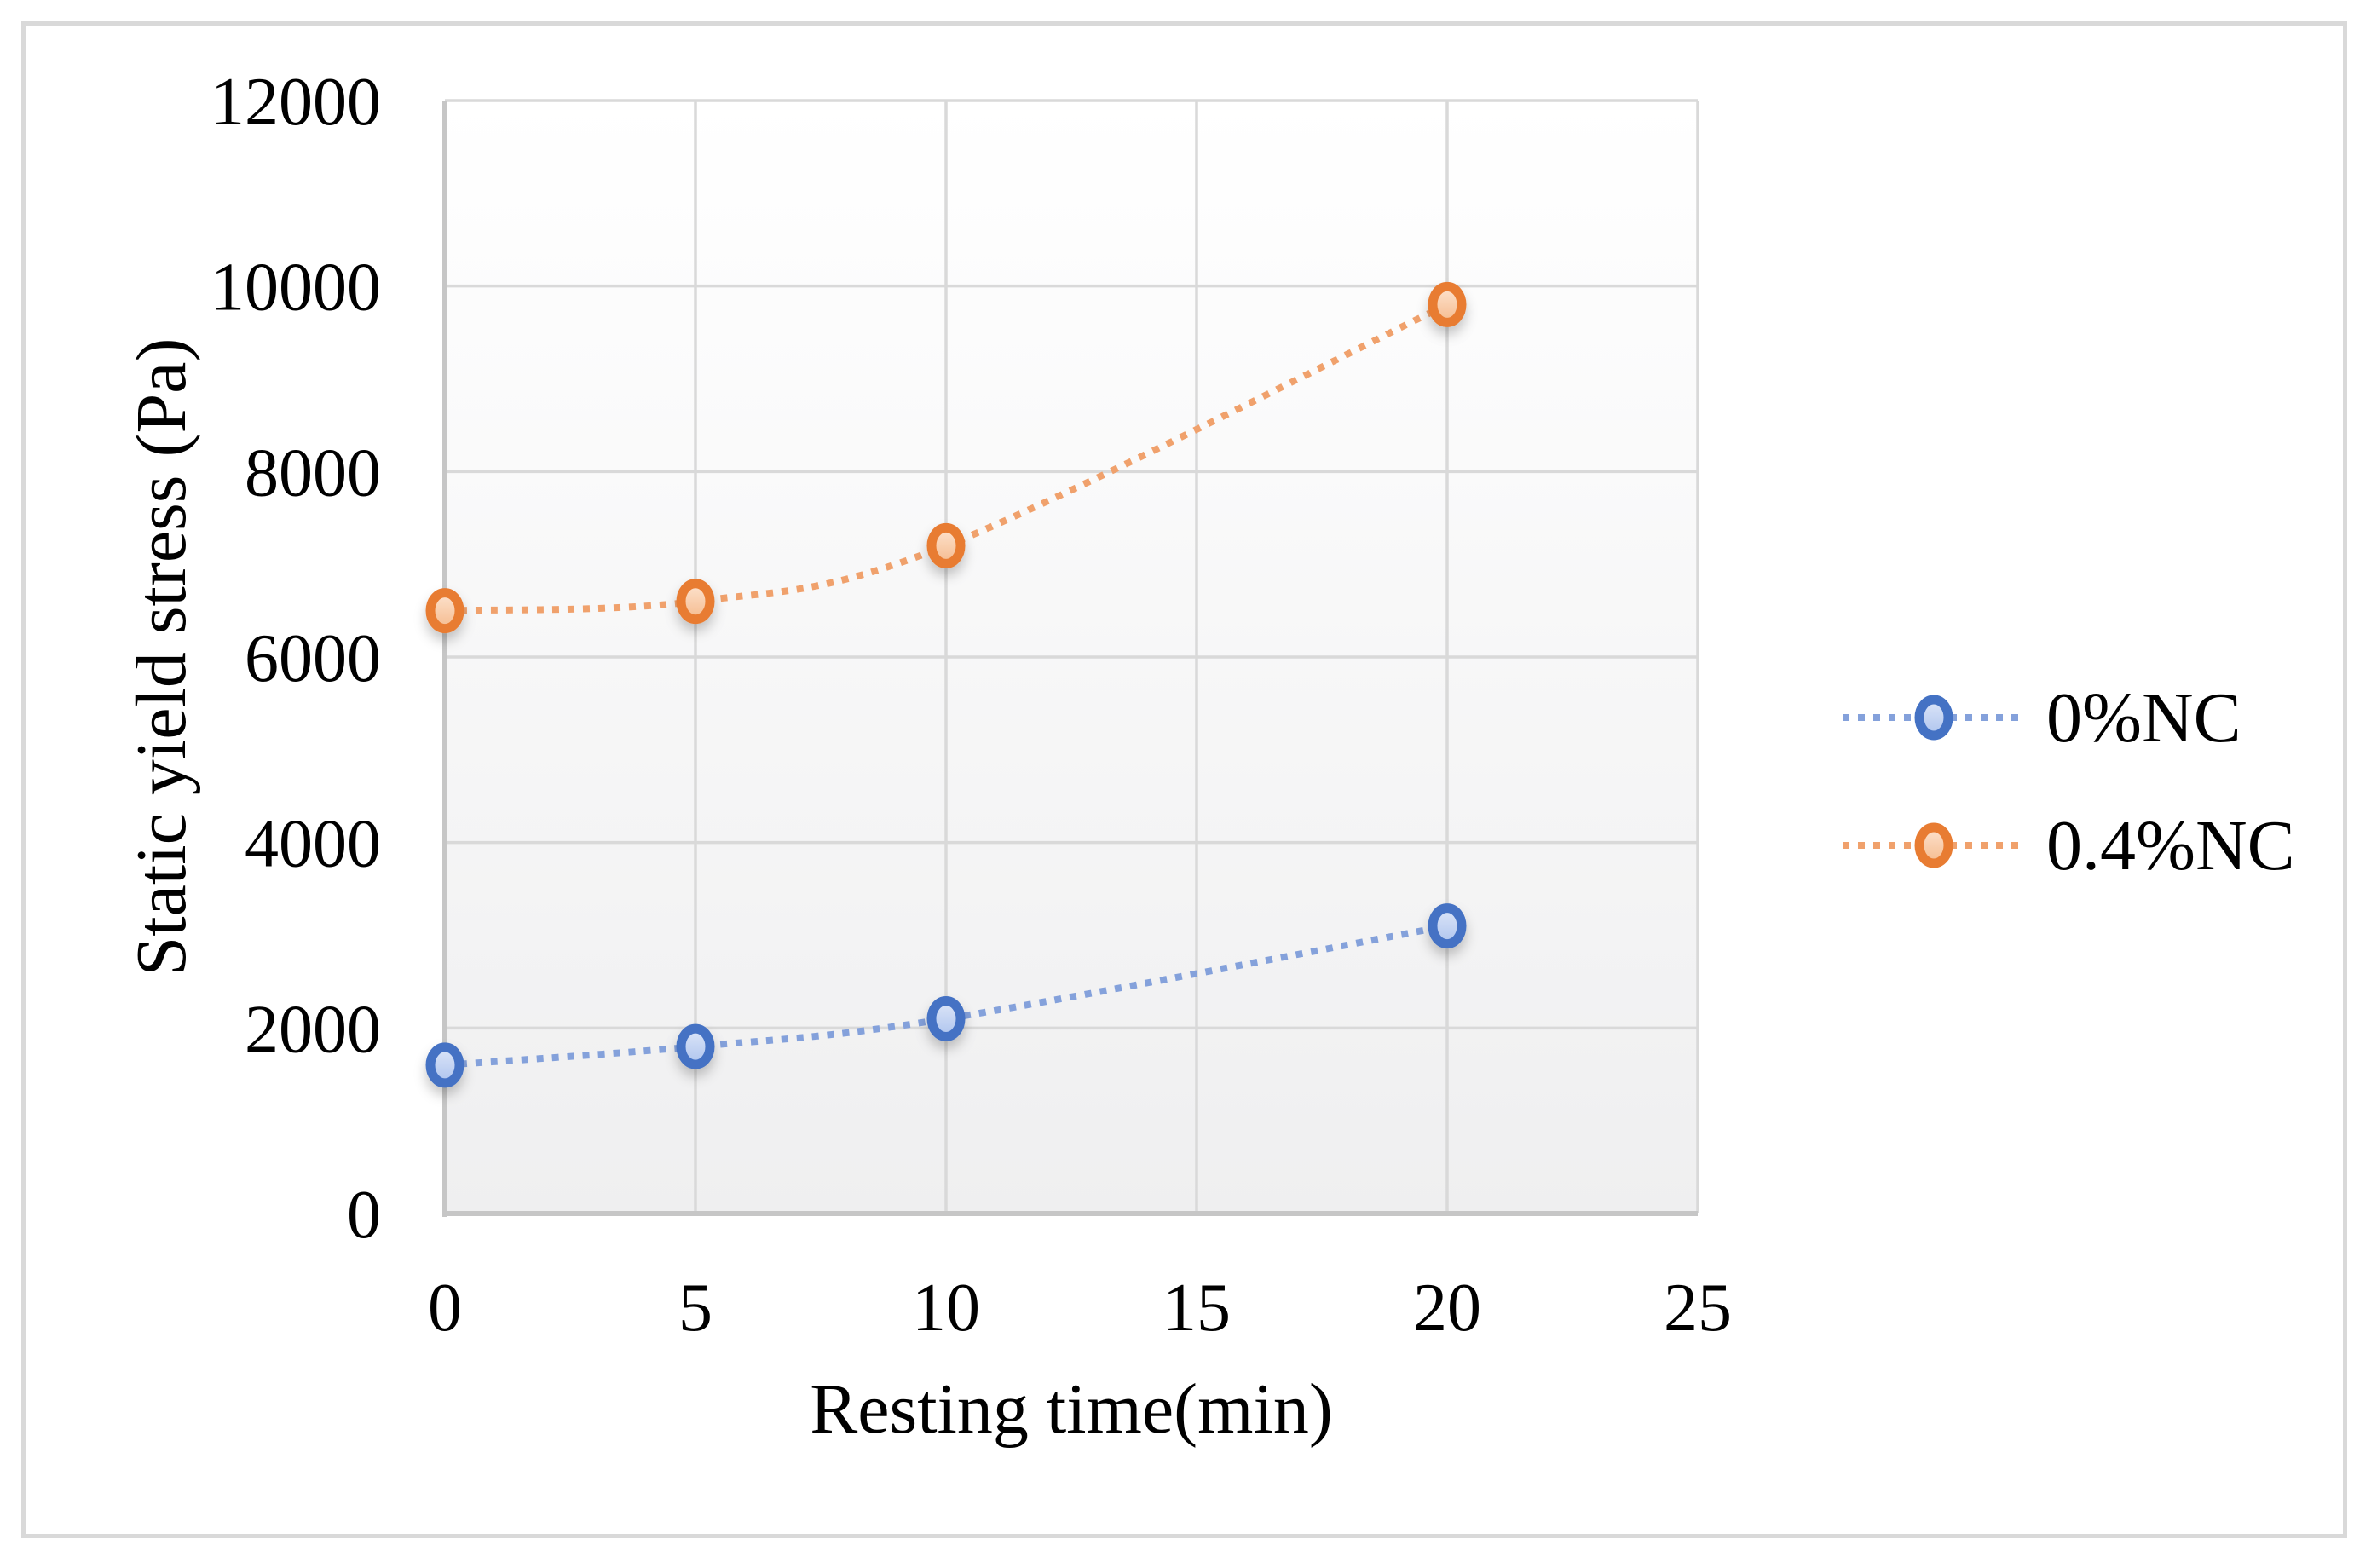 This screenshot has width=2377, height=1568. What do you see at coordinates (1071, 1409) in the screenshot?
I see `x-axis-title: Resting time(min)` at bounding box center [1071, 1409].